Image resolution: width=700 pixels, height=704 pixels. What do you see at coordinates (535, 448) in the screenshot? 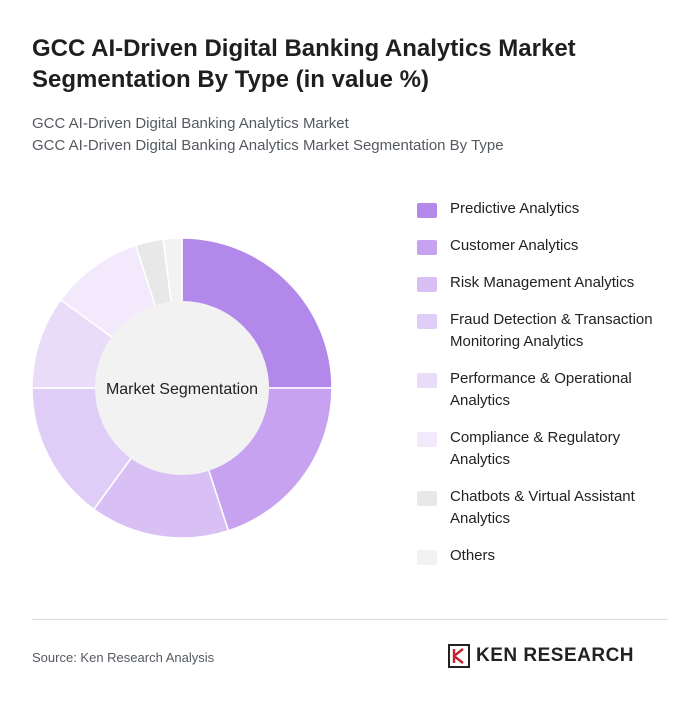
I see `legend-label: Compliance & Regulatory Analytics` at bounding box center [535, 448].